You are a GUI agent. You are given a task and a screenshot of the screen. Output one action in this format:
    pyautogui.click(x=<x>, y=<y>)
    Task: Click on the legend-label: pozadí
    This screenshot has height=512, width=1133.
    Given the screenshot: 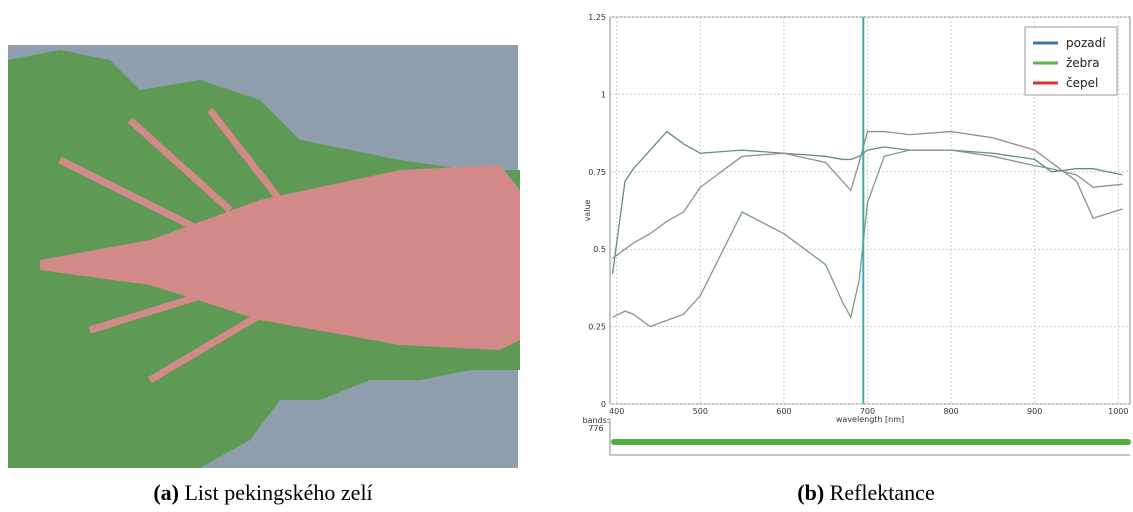 What is the action you would take?
    pyautogui.click(x=1086, y=43)
    